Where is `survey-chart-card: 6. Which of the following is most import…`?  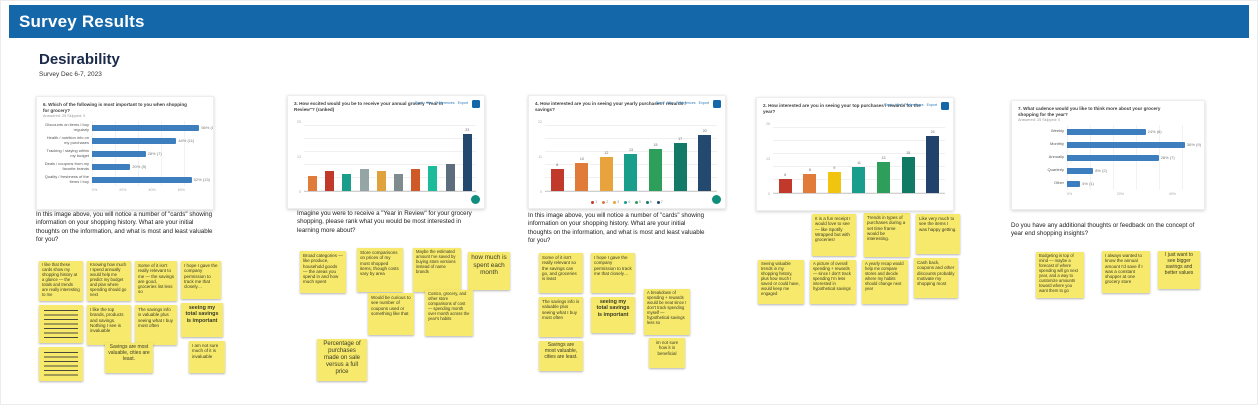
survey-chart-card: 6. Which of the following is most import… is located at coordinates (125, 153).